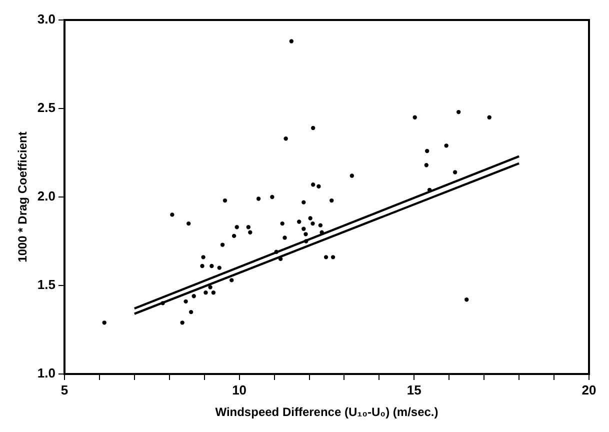 Image resolution: width=609 pixels, height=432 pixels. I want to click on x-tick-label: 20, so click(589, 390).